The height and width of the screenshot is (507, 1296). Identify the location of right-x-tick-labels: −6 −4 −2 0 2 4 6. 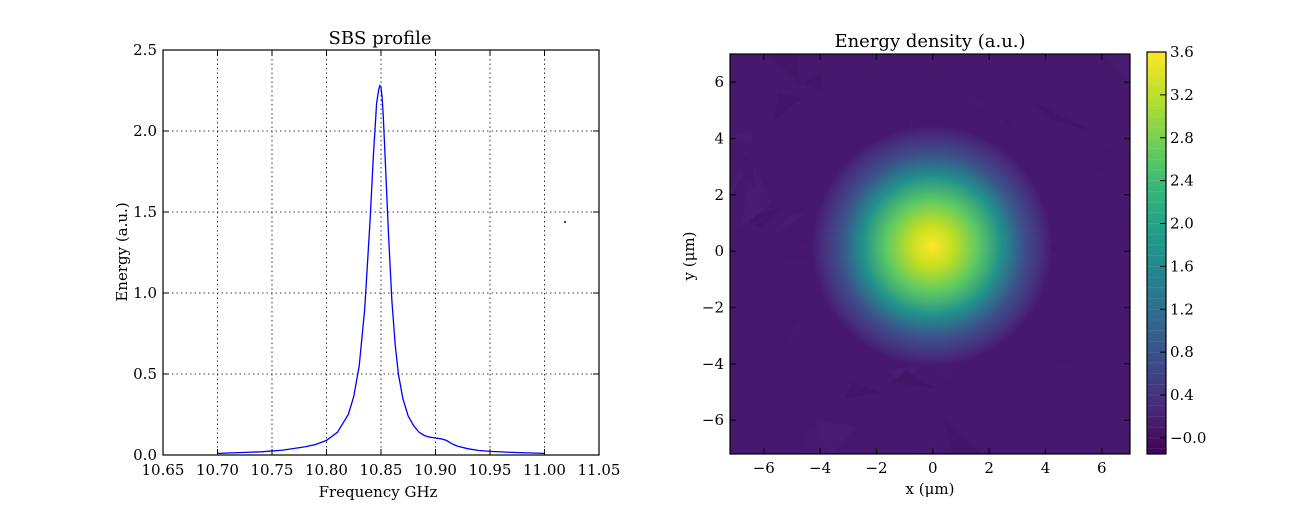
(930, 468).